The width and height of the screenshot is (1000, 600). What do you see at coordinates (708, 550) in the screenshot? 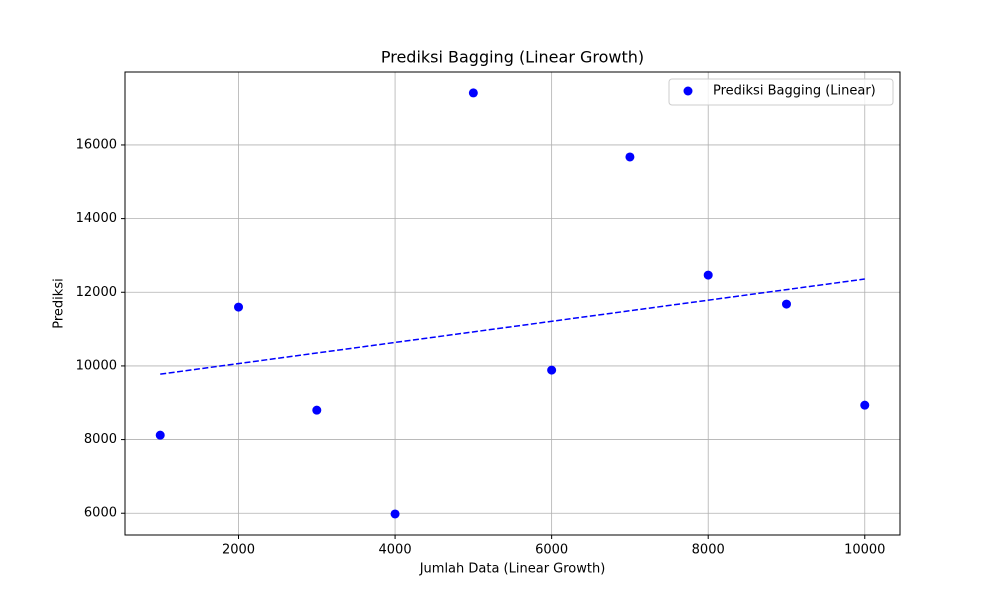
I see `x-tick-label: 8000` at bounding box center [708, 550].